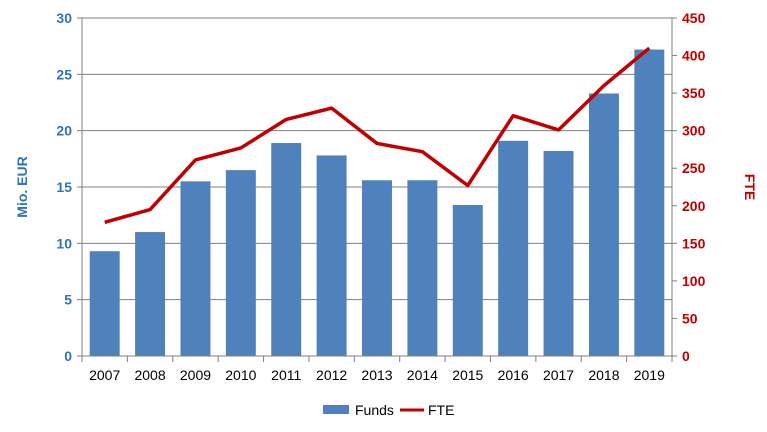  I want to click on y-tick-left-label: 5, so click(68, 300).